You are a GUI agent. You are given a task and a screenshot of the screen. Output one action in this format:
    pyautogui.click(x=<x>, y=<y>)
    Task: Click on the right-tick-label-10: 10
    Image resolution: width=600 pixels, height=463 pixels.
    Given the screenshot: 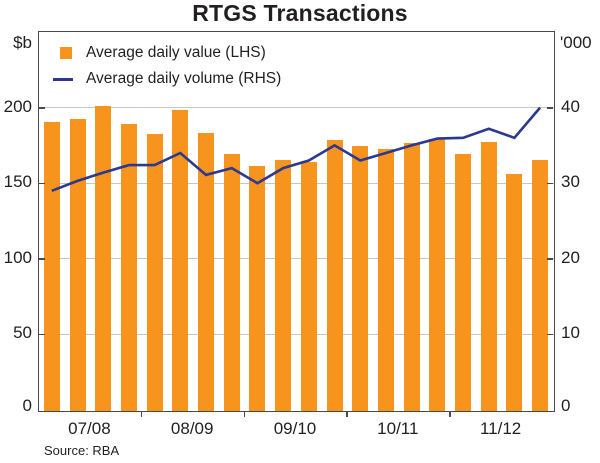 What is the action you would take?
    pyautogui.click(x=570, y=333)
    